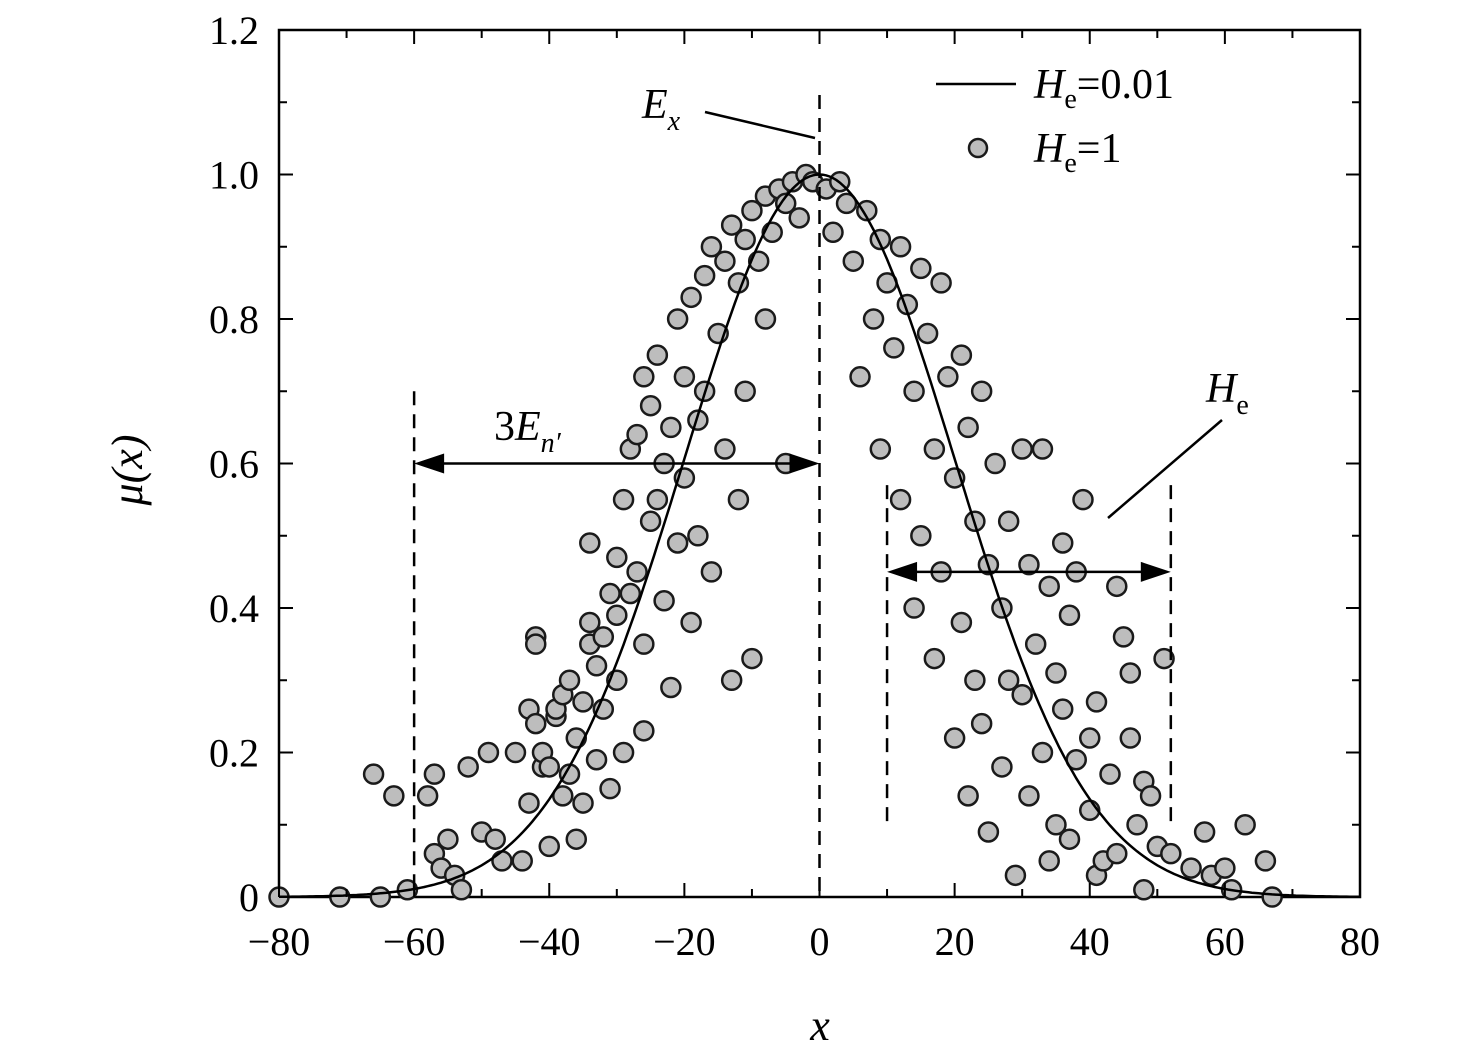 This screenshot has width=1476, height=1058. I want to click on ex-leader-line, so click(760, 125).